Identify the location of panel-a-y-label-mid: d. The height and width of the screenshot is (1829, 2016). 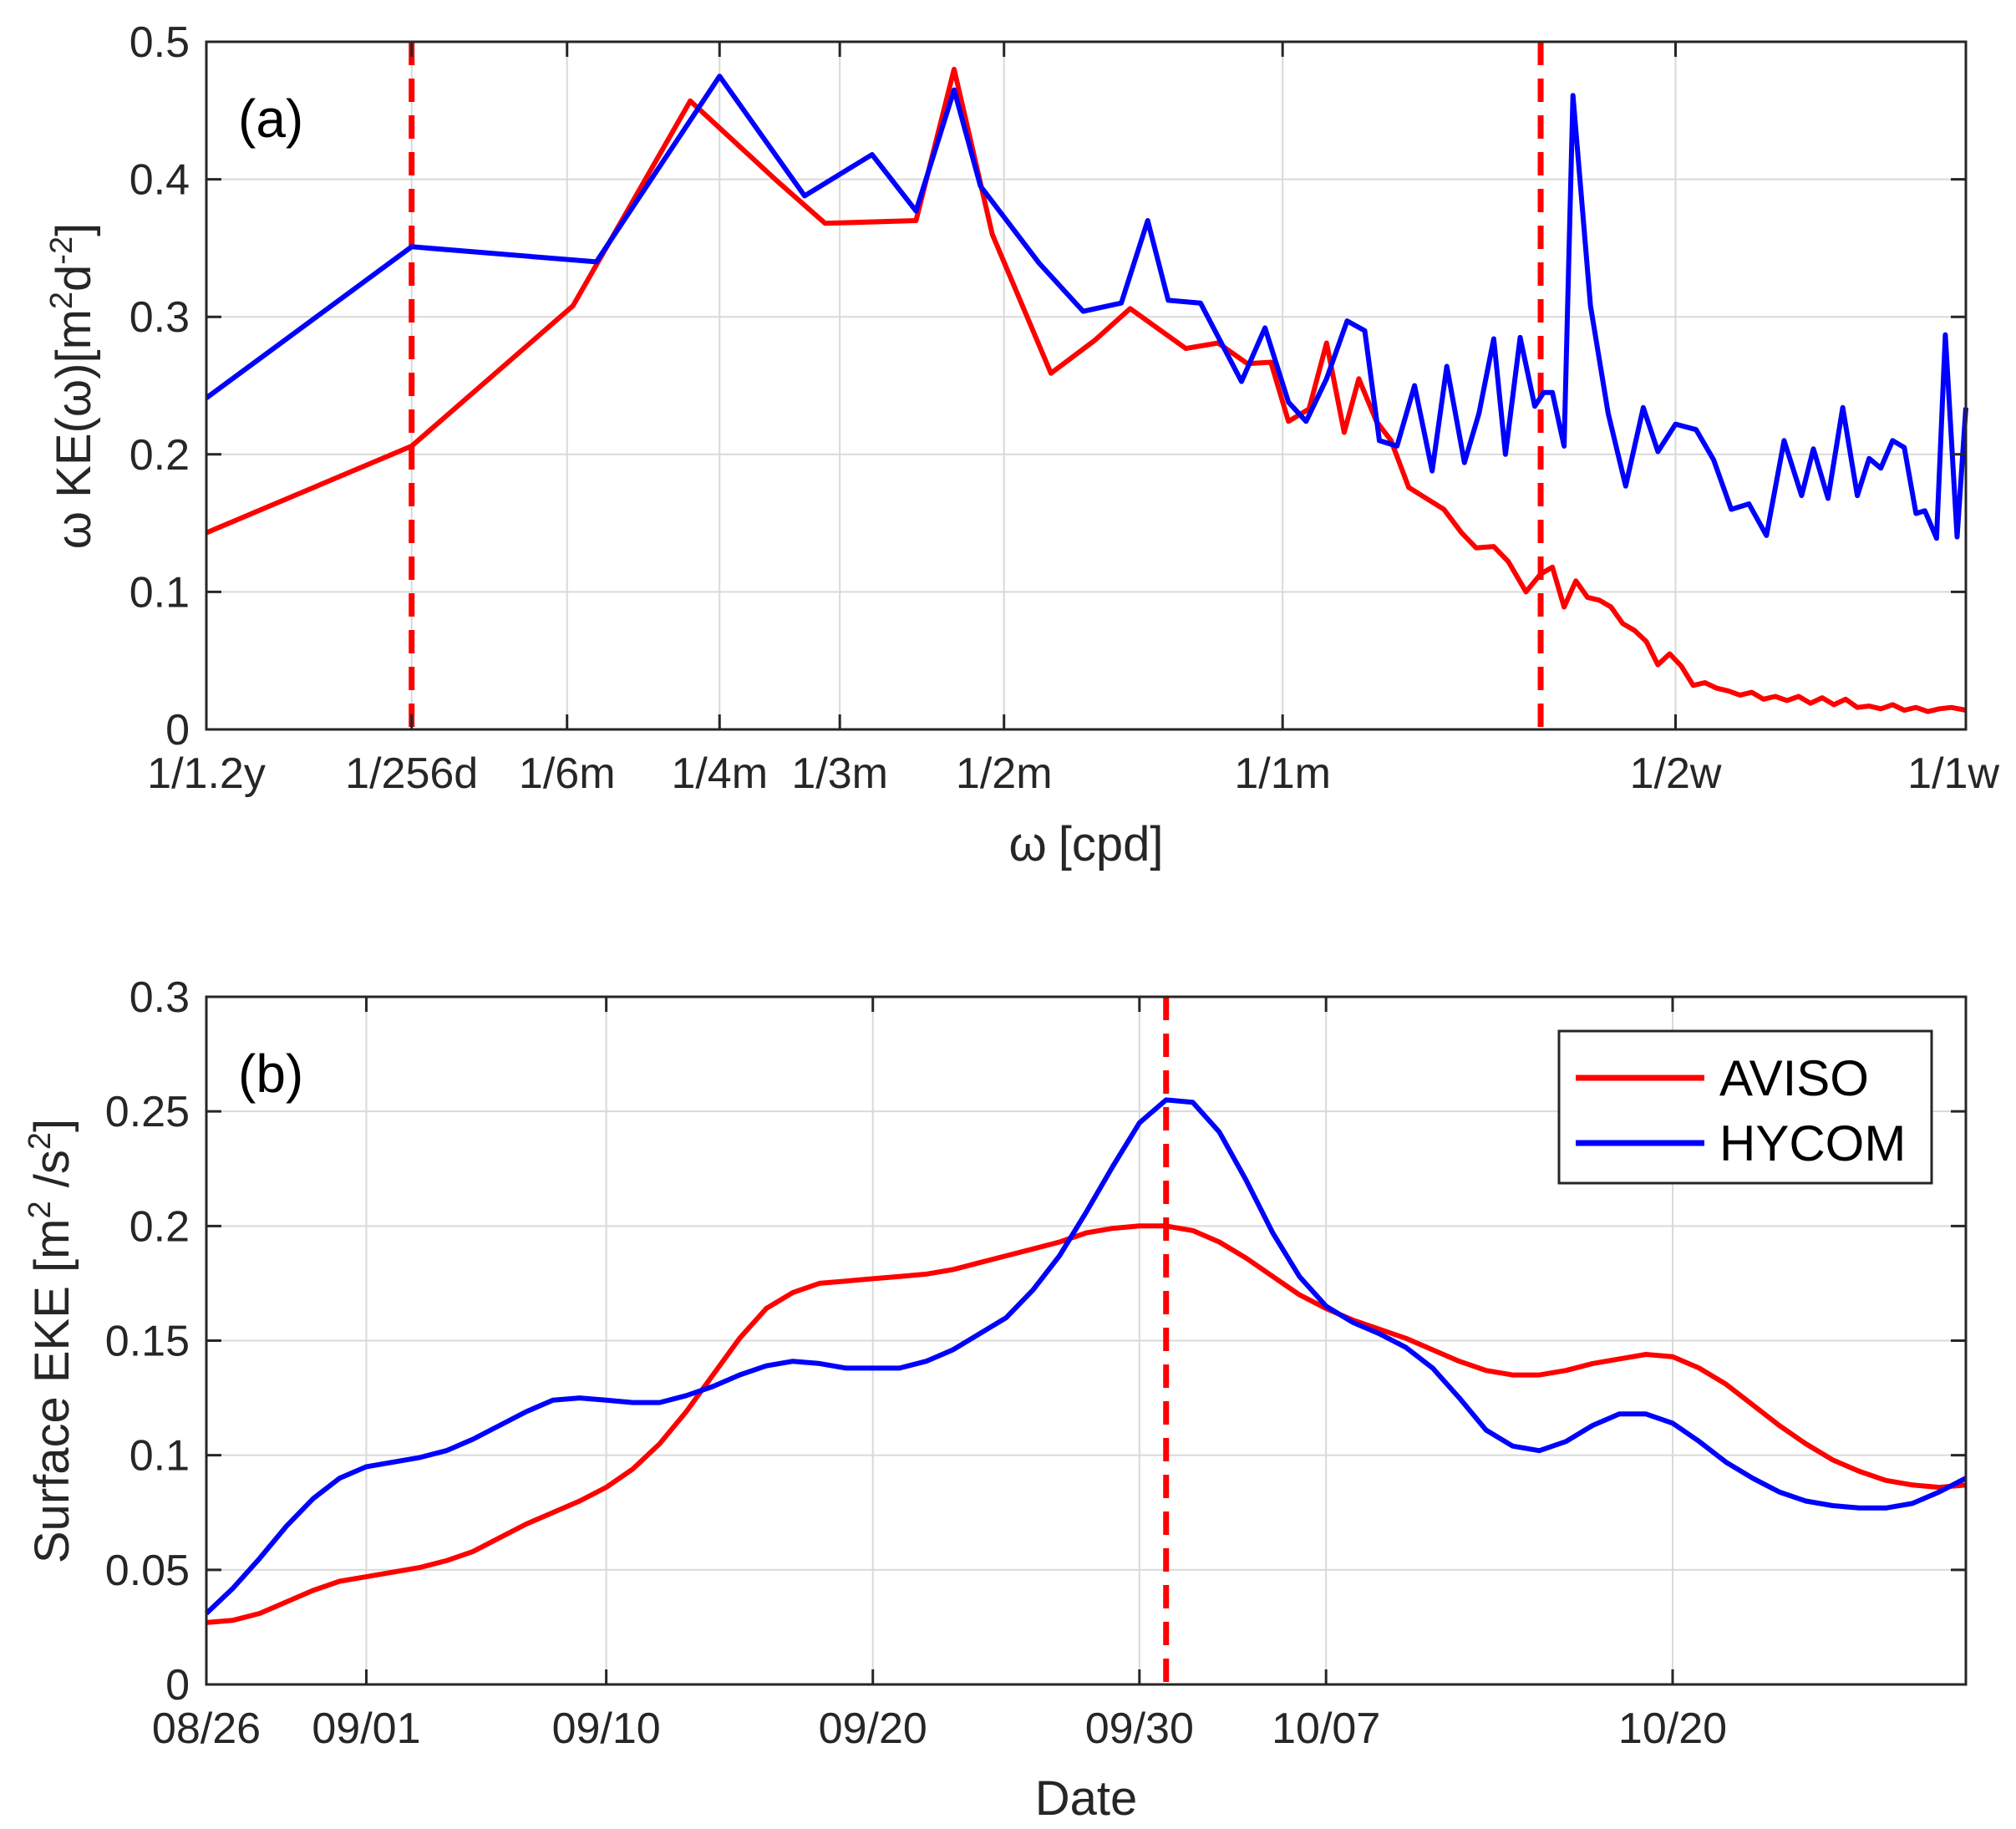
(74, 278).